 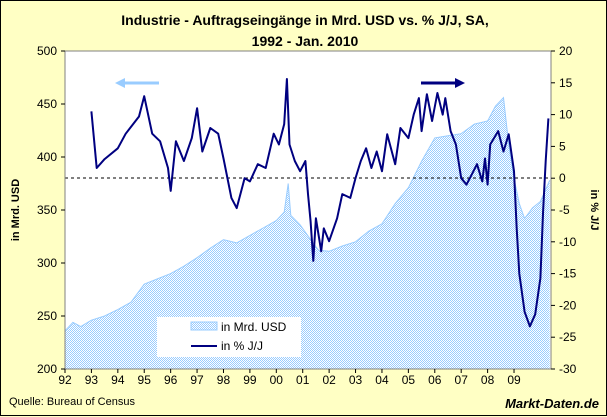 What do you see at coordinates (435, 380) in the screenshot?
I see `x-tick-label: 06` at bounding box center [435, 380].